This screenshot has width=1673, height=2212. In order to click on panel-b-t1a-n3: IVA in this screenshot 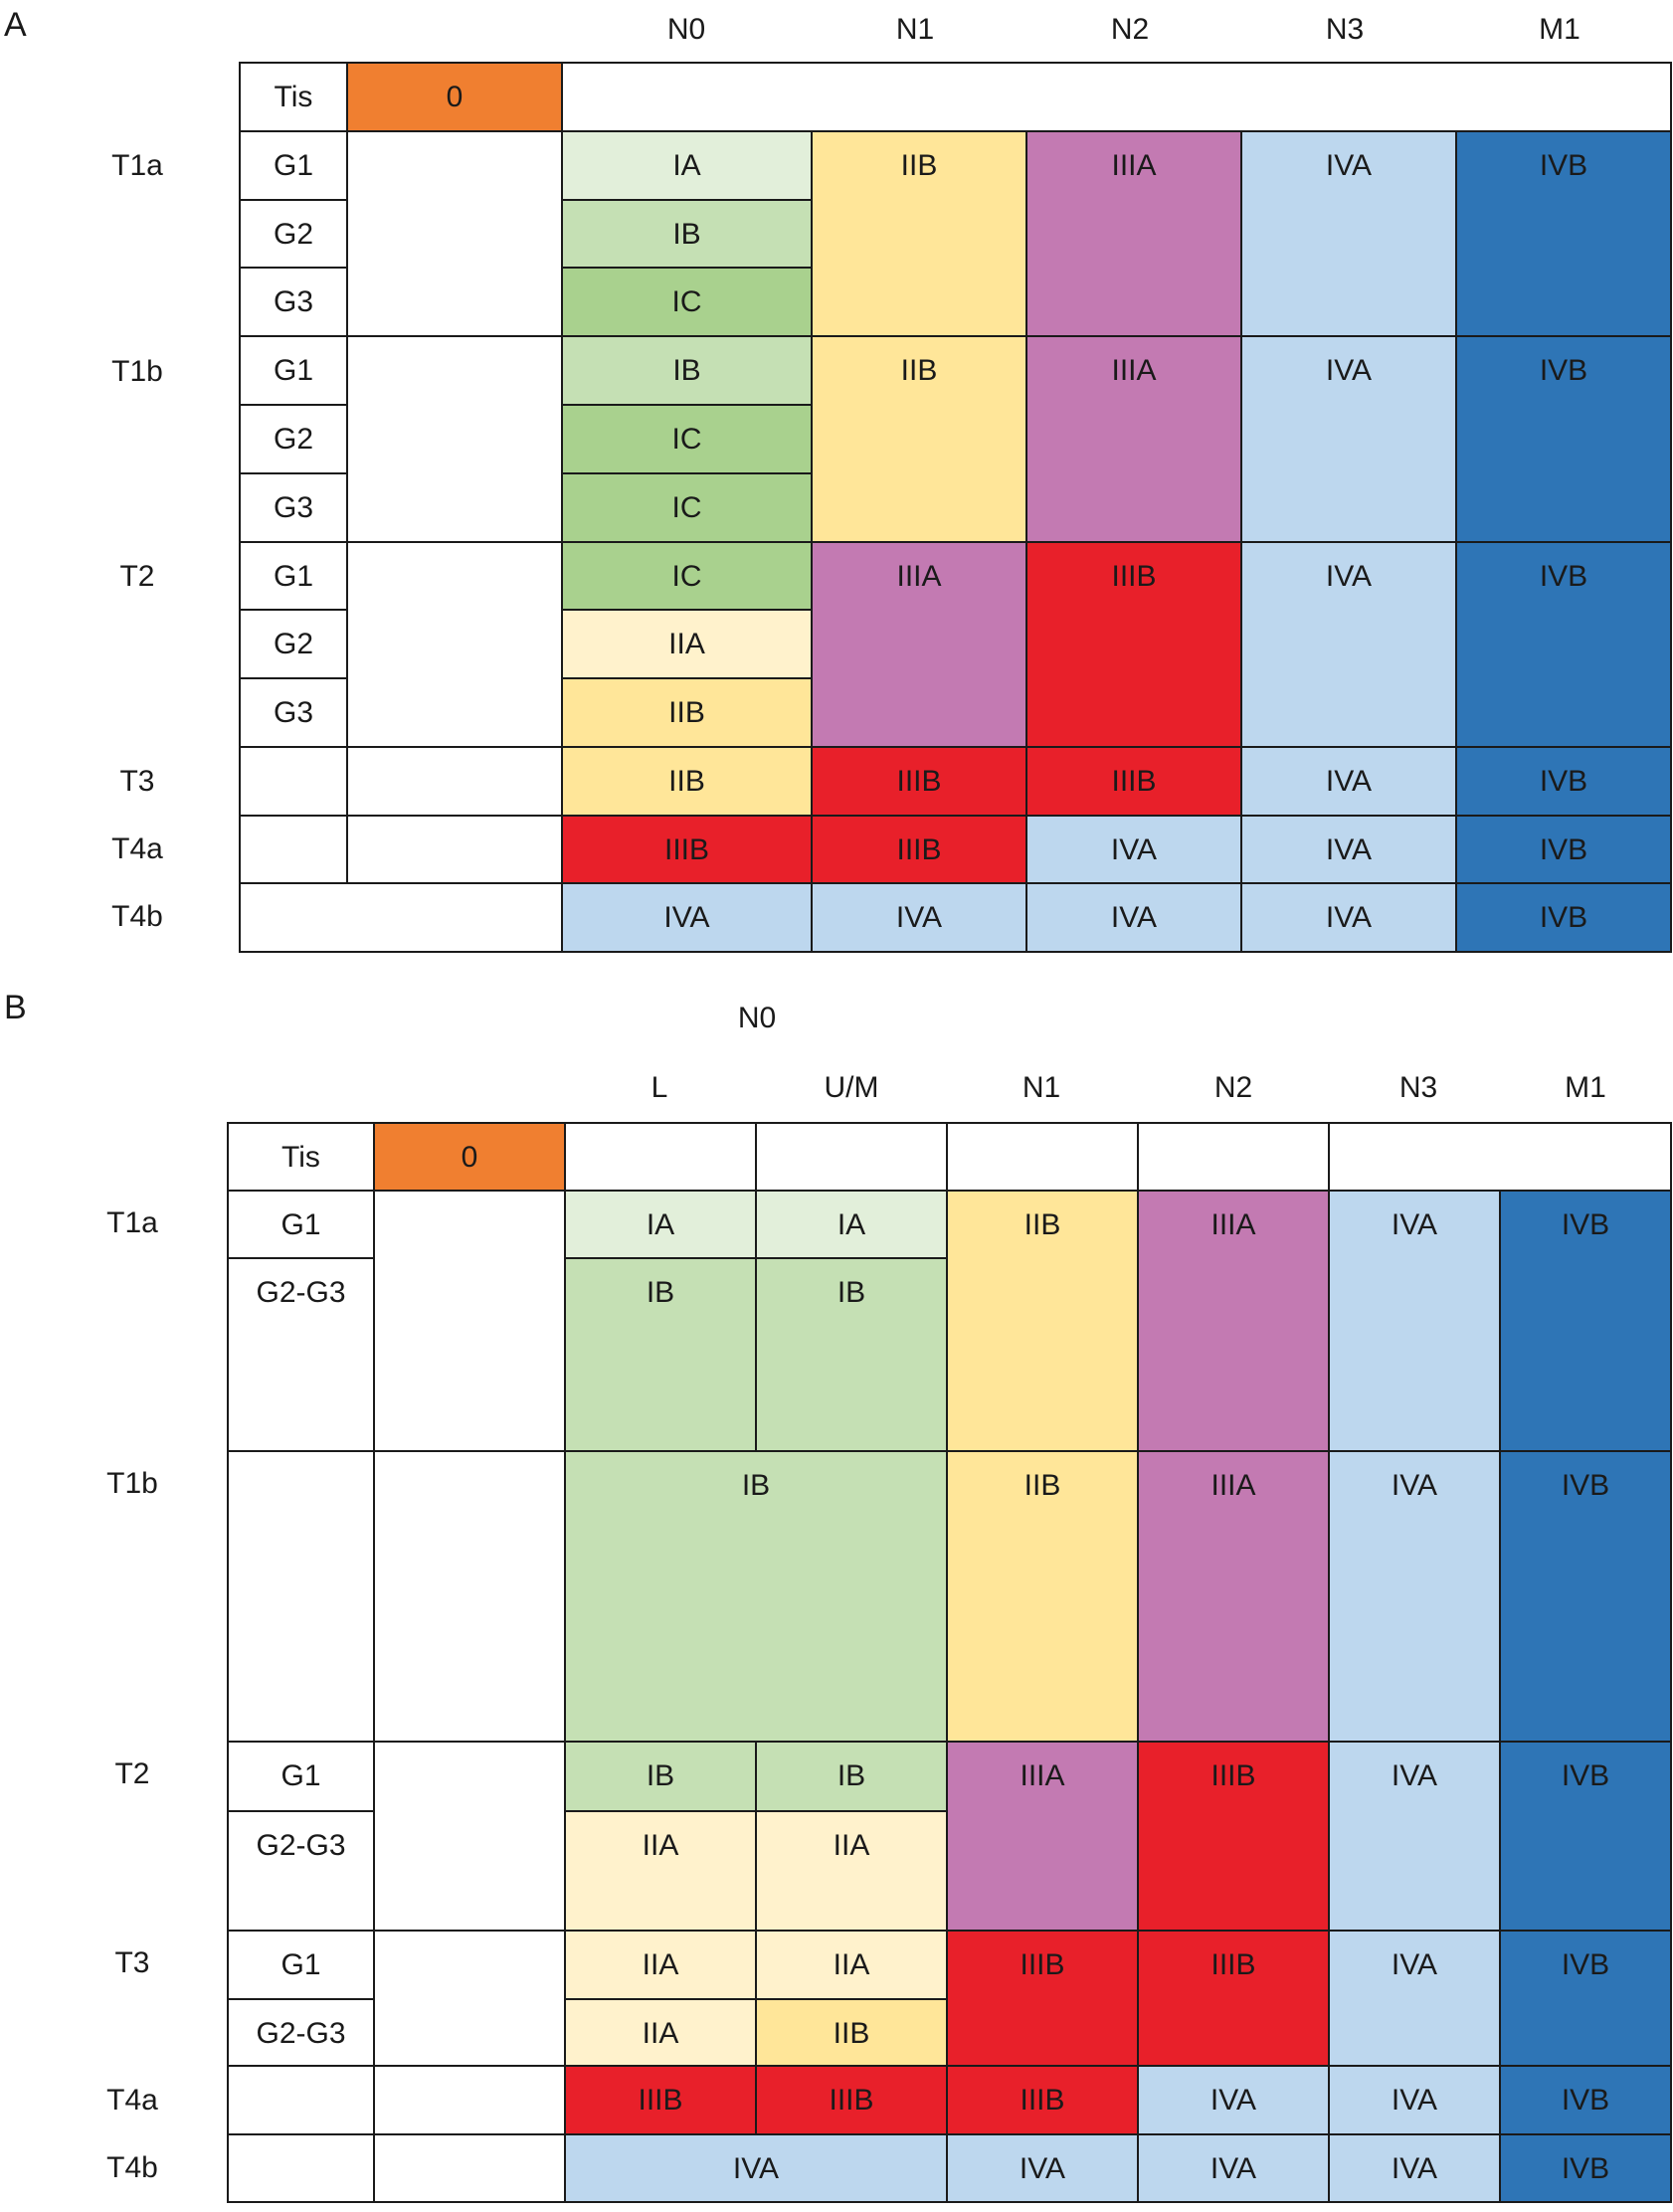, I will do `click(1414, 1321)`.